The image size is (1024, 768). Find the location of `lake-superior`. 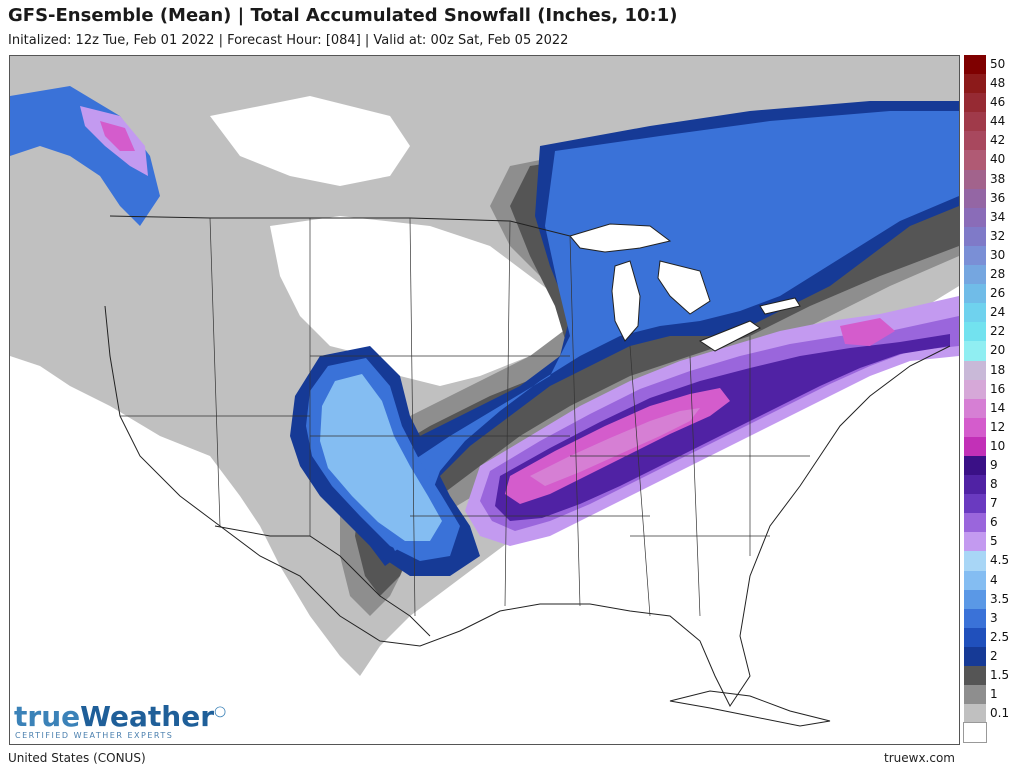

lake-superior is located at coordinates (620, 238).